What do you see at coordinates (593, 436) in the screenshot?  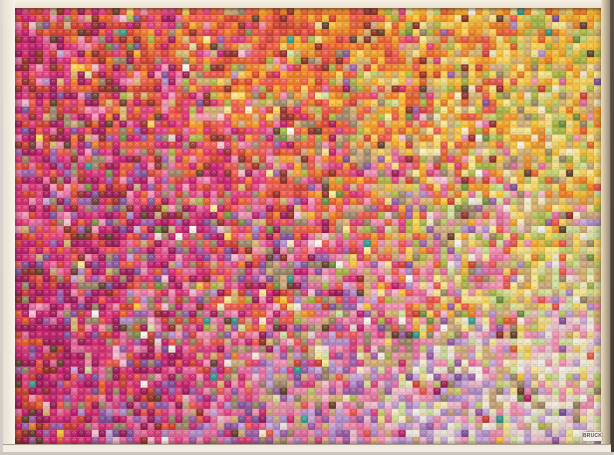 I see `artist-signature-label: BRUCK` at bounding box center [593, 436].